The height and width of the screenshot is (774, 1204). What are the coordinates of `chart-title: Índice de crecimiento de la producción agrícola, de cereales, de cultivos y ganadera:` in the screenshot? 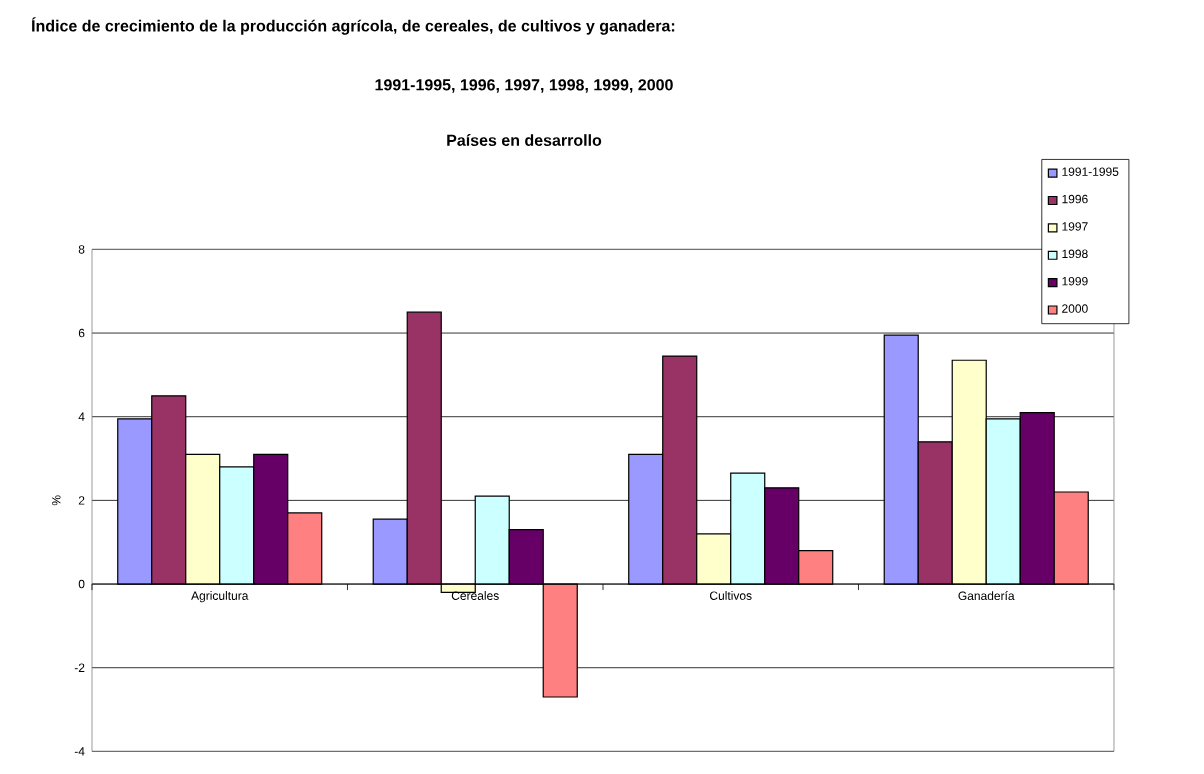 It's located at (353, 26).